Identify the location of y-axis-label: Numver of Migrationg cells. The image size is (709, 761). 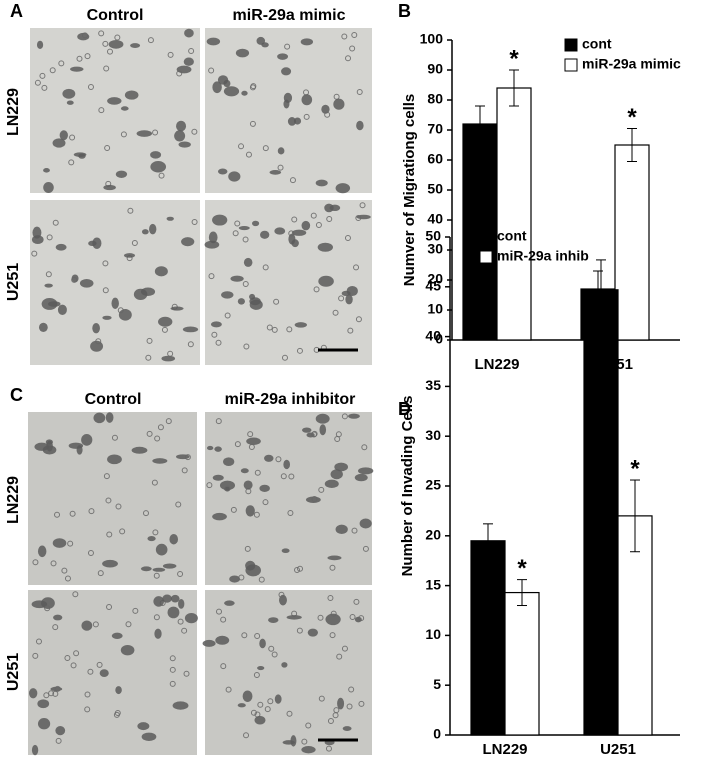
(409, 190).